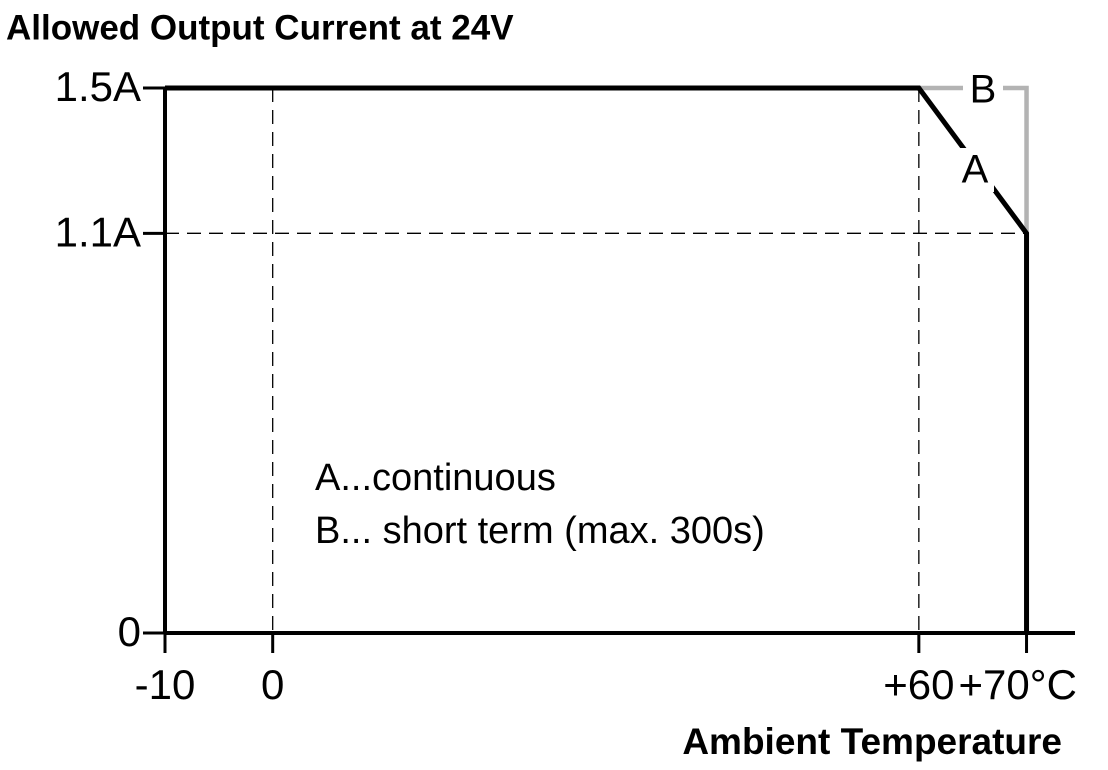 This screenshot has width=1108, height=770. I want to click on legend-note: B... short term (max. 300s), so click(540, 531).